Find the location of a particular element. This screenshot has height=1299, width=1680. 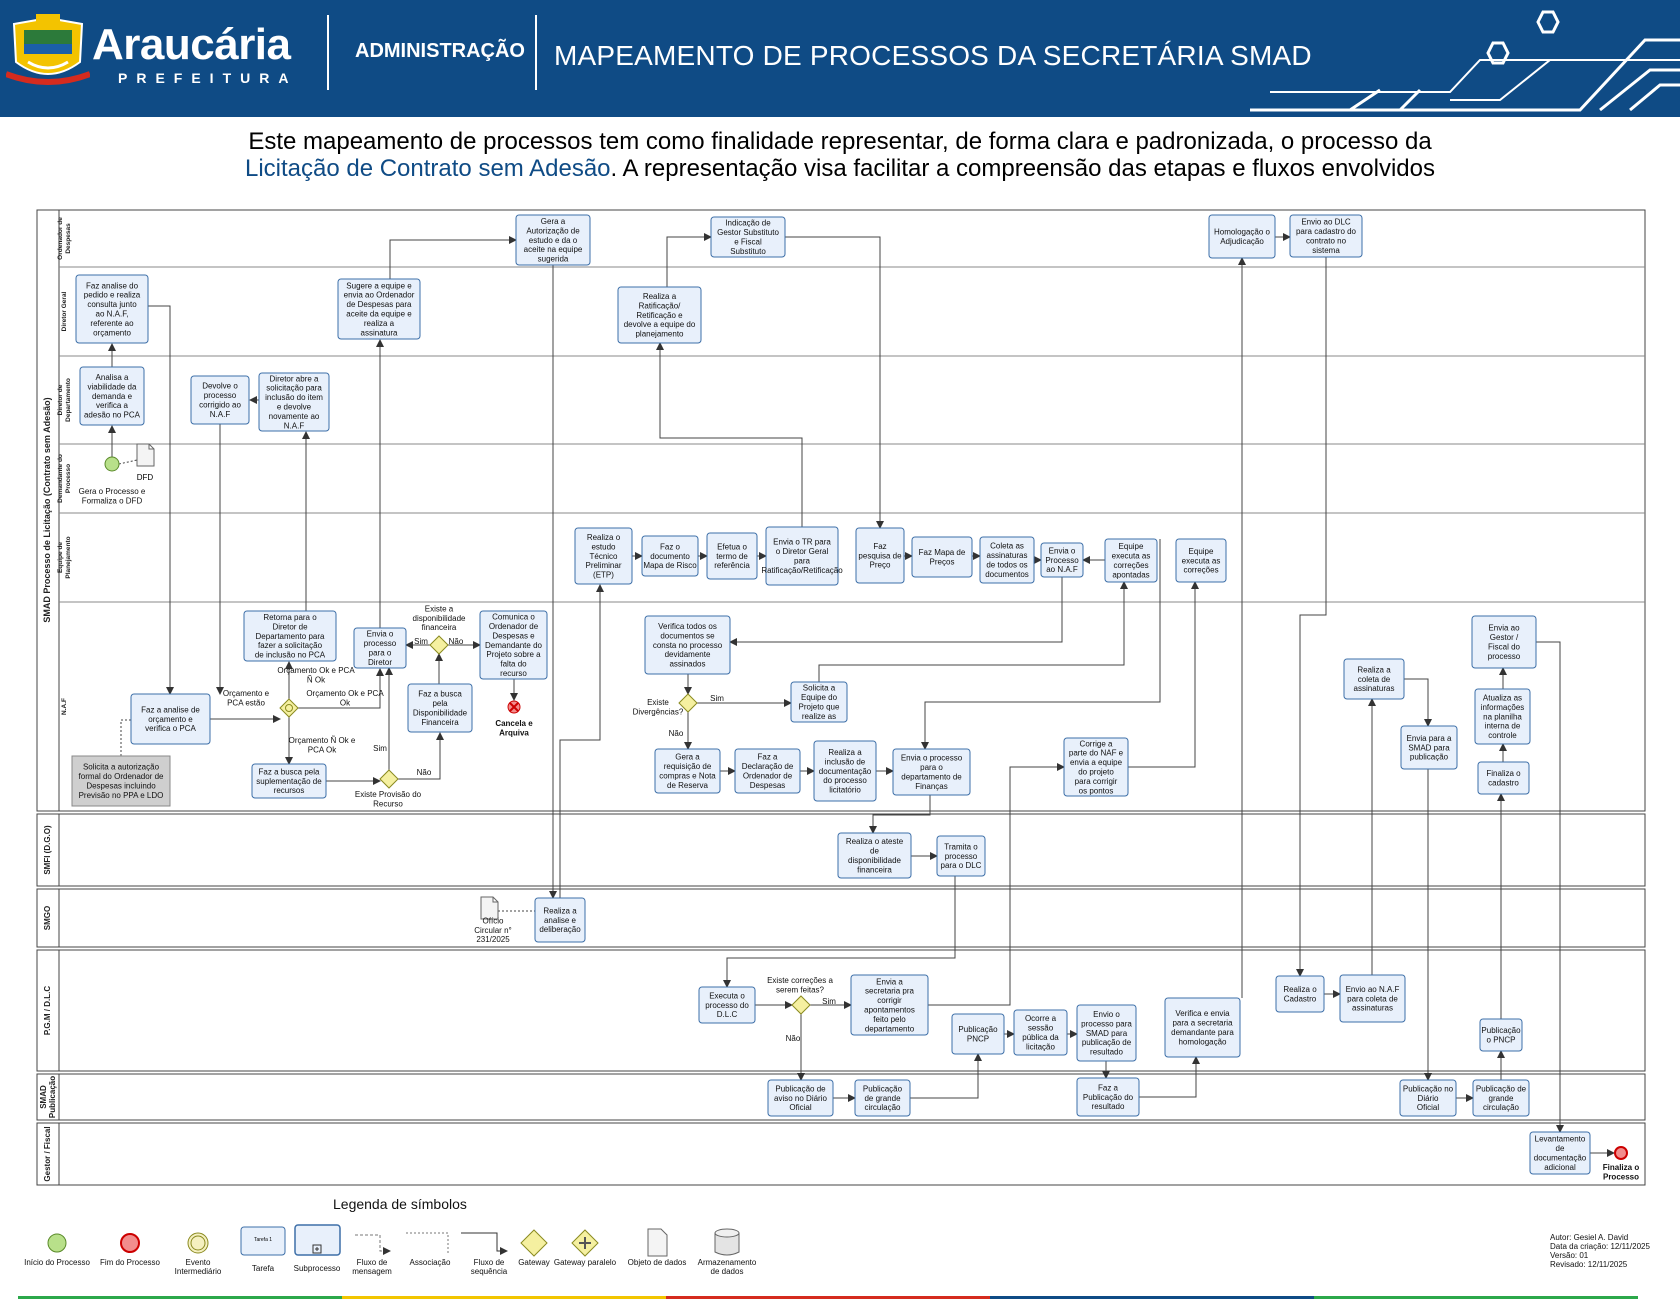

task-label: Envio ao N.A.F para coleta de assinaturas is located at coordinates (1373, 999).